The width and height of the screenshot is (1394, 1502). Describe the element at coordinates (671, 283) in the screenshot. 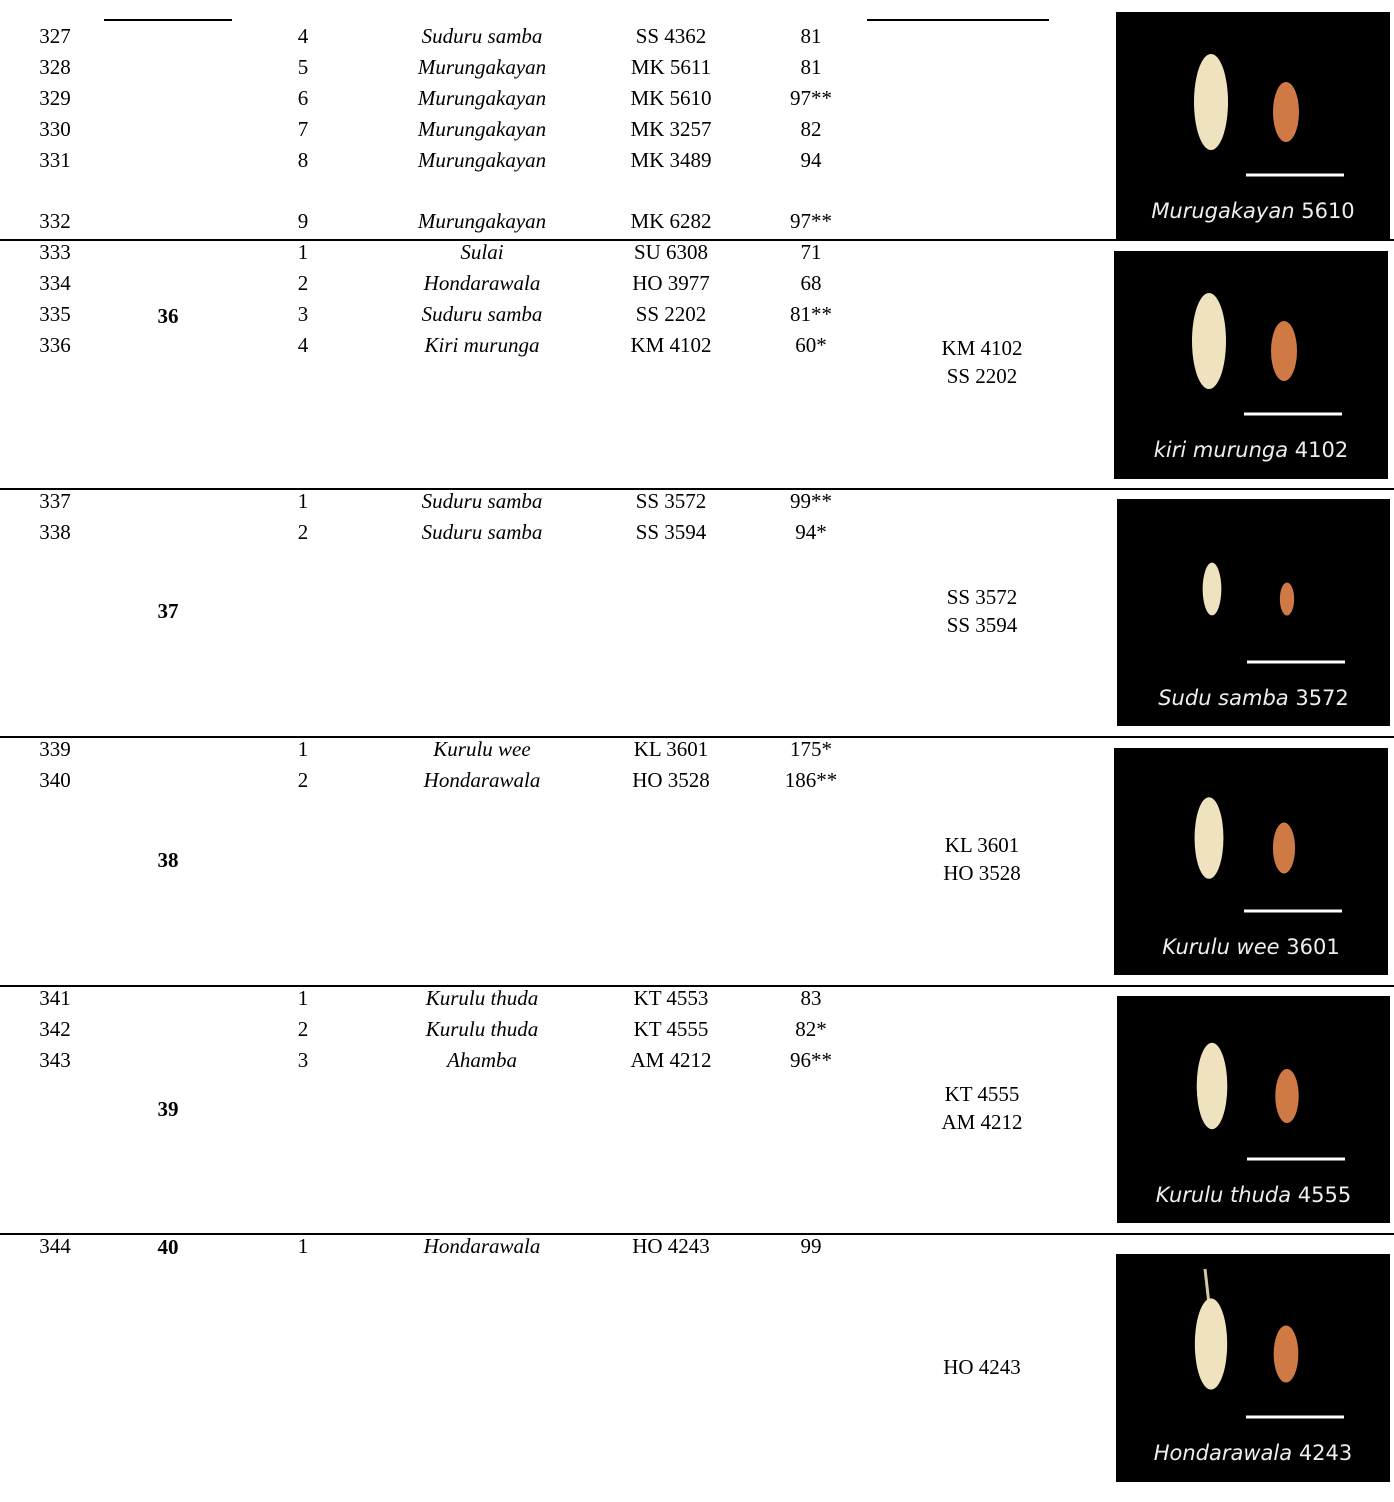

I see `accession: HO 3977` at that location.